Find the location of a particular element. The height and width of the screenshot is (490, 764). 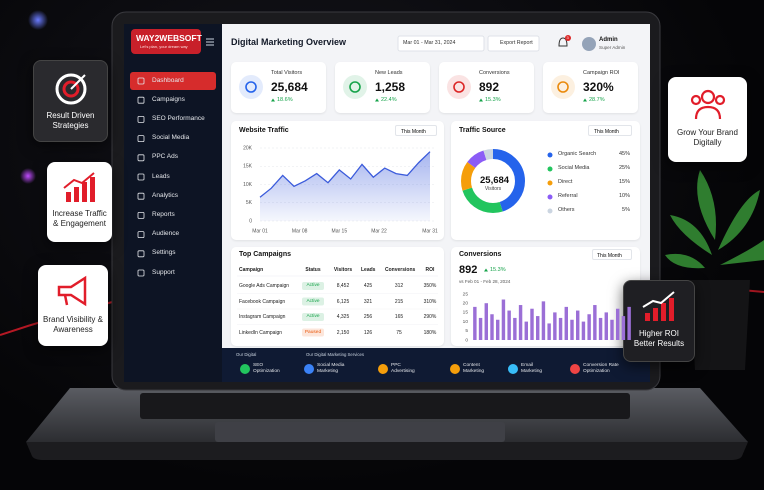

donut-value: 25,684 is located at coordinates (495, 180).